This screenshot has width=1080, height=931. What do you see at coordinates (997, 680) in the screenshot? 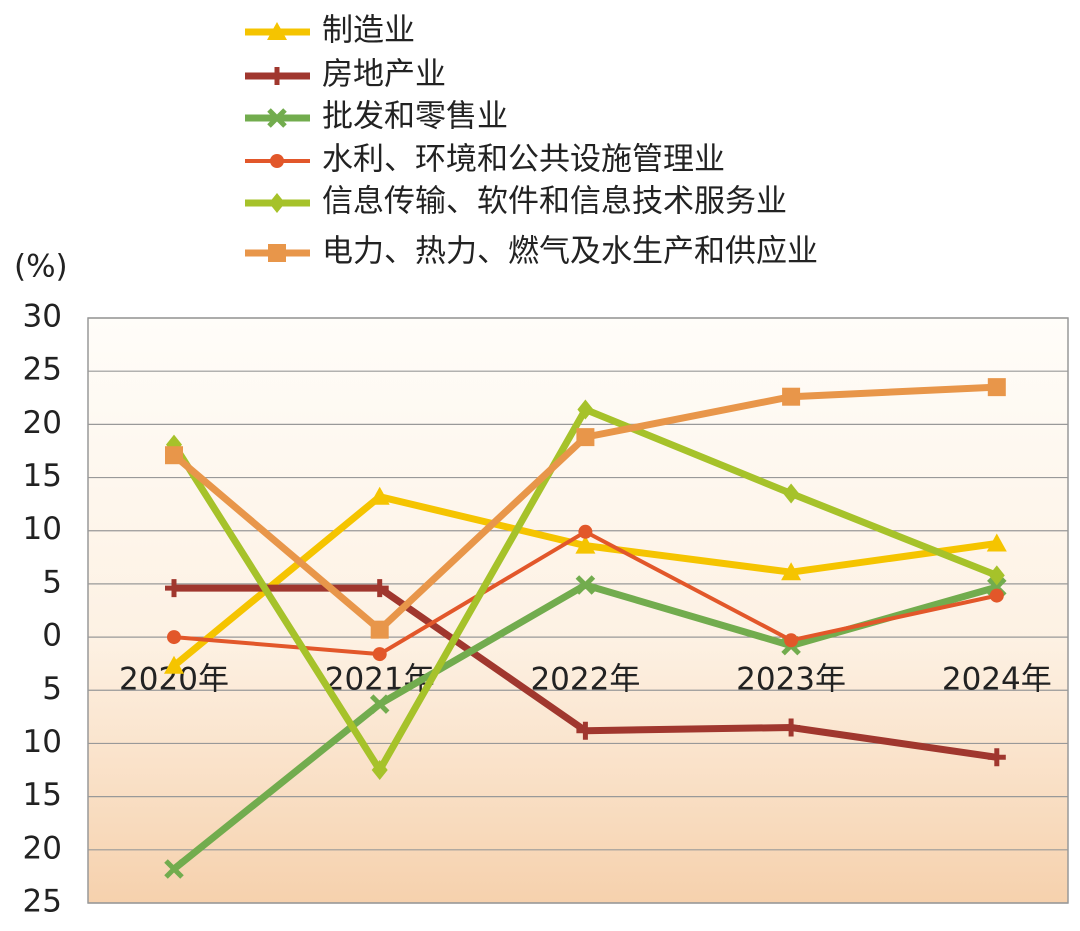
I see `x-tick-label: 2024年` at bounding box center [997, 680].